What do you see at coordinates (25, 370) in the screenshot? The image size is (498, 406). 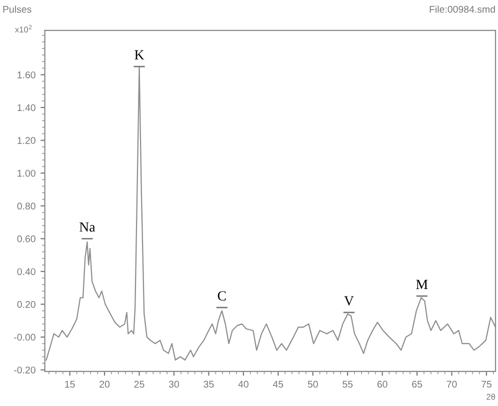 I see `y-tick-label: -0.20` at bounding box center [25, 370].